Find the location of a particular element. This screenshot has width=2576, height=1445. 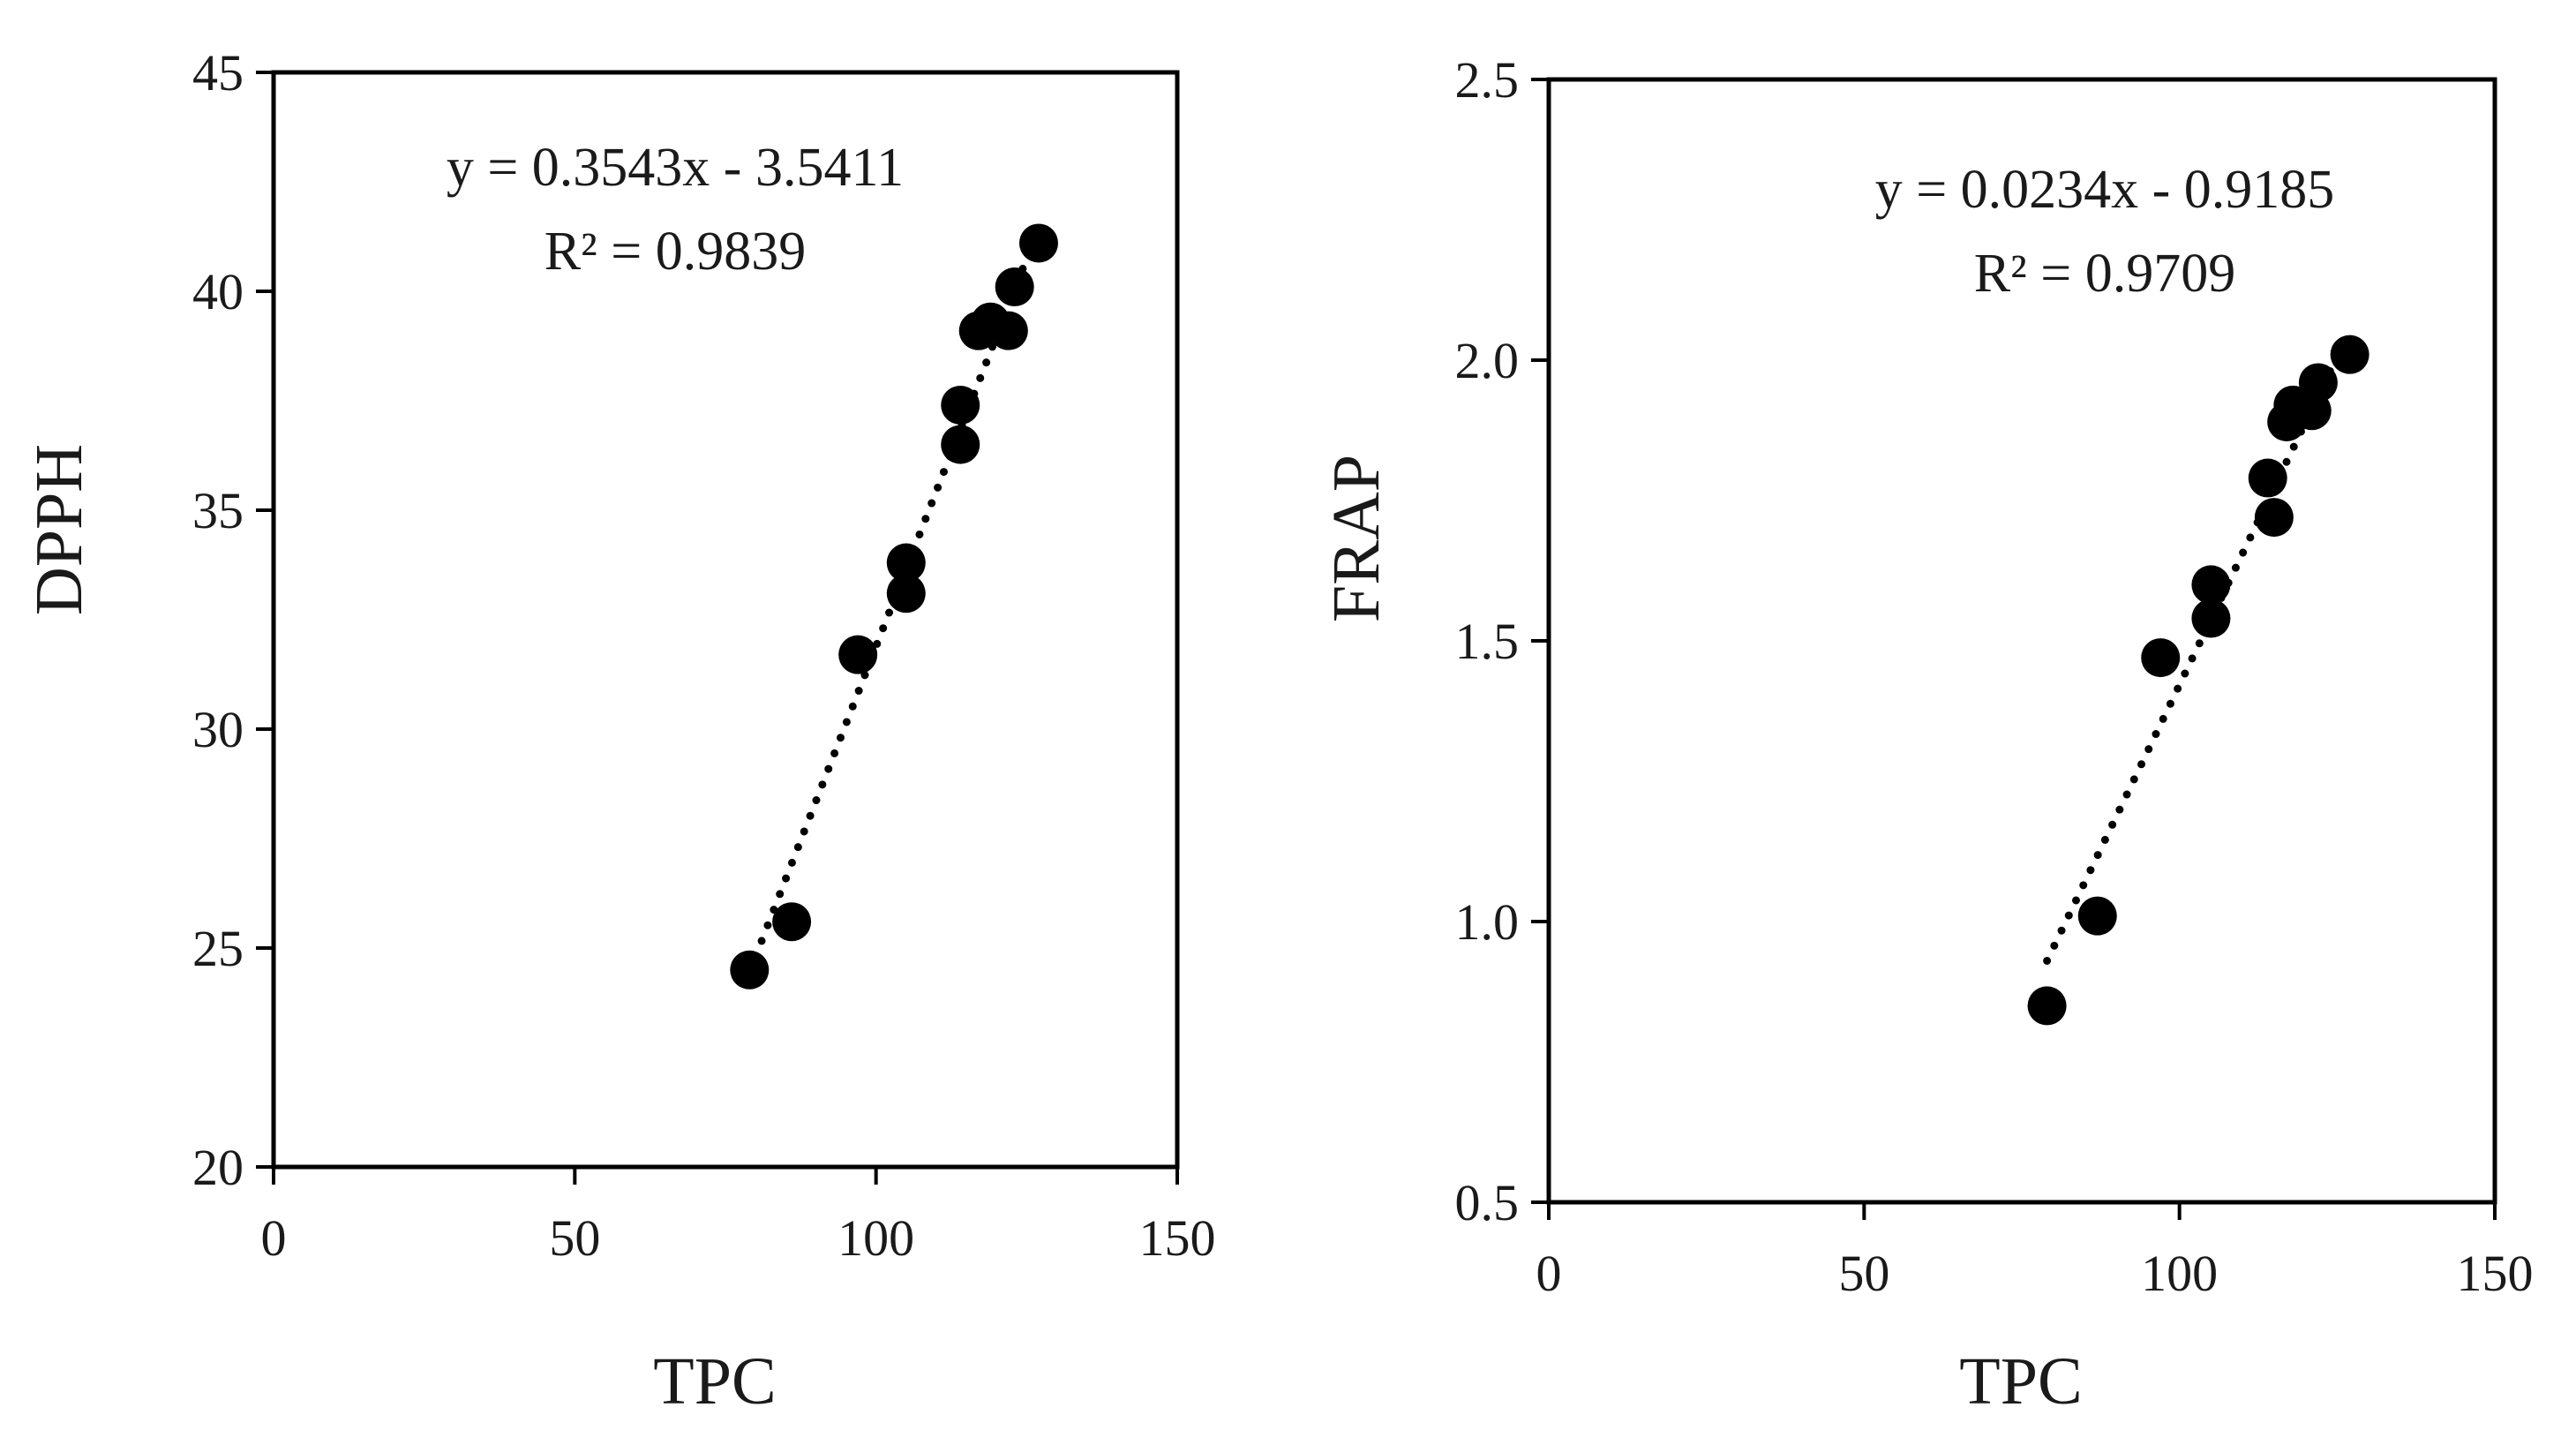

y-tick-label: 25 is located at coordinates (218, 949).